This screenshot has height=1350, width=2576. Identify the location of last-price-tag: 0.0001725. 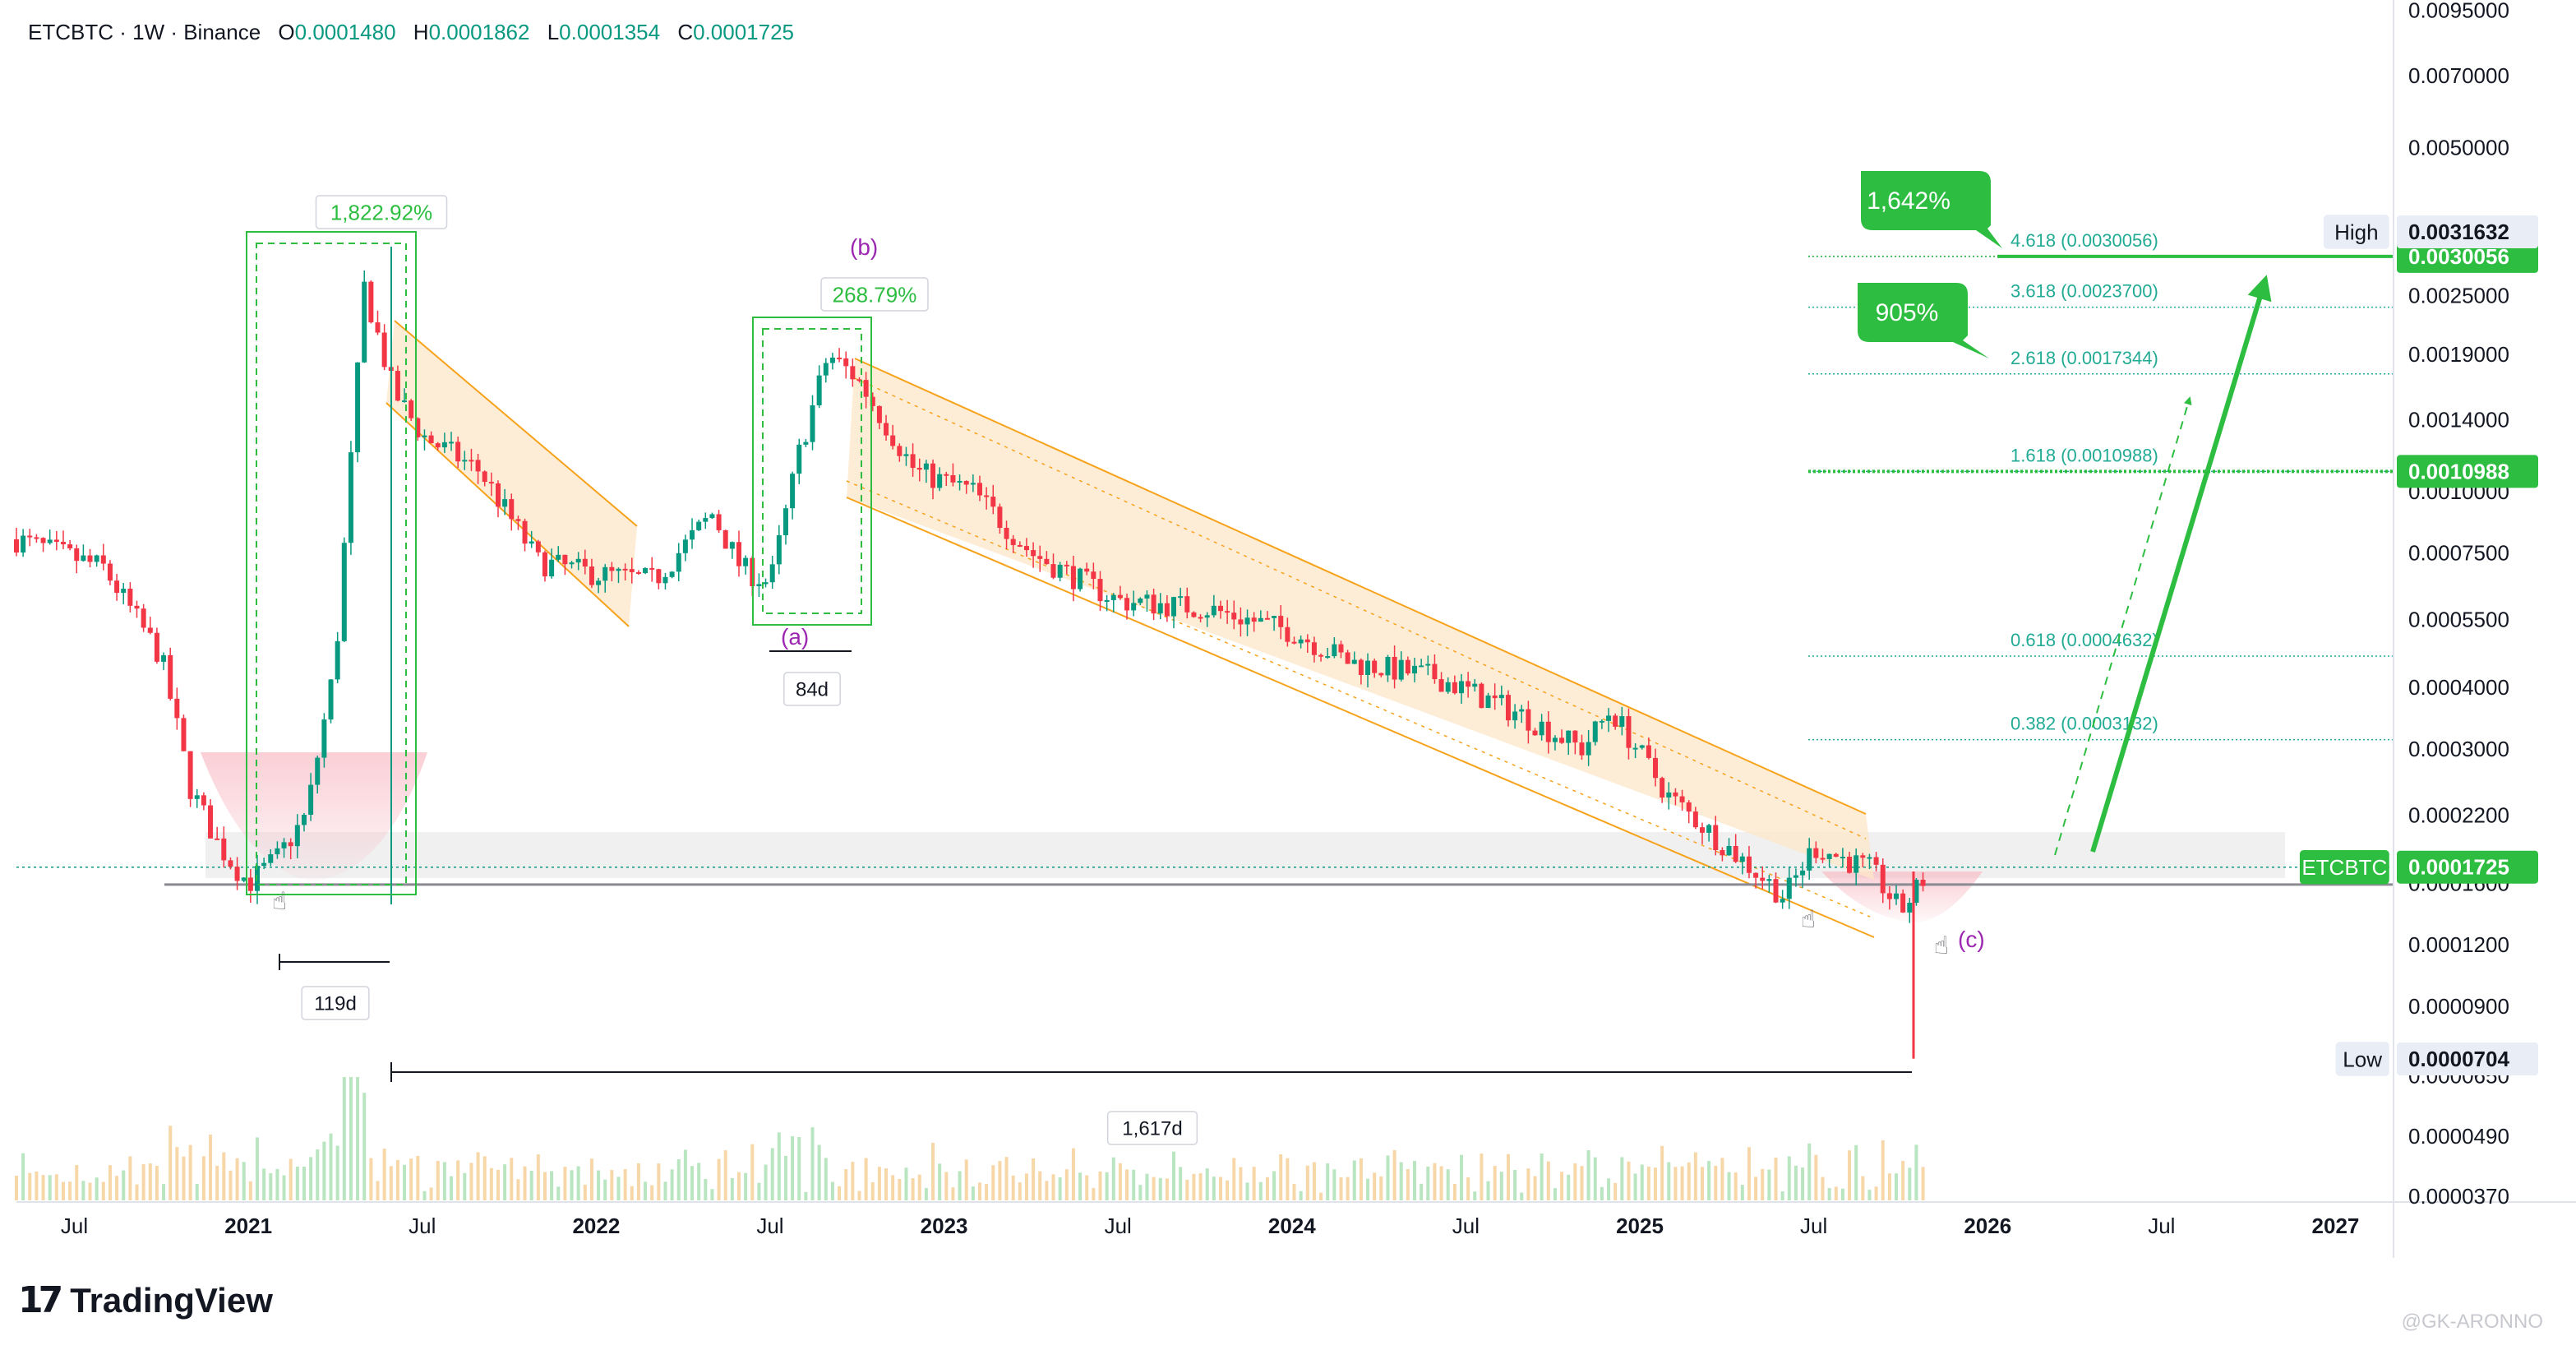
(2468, 867).